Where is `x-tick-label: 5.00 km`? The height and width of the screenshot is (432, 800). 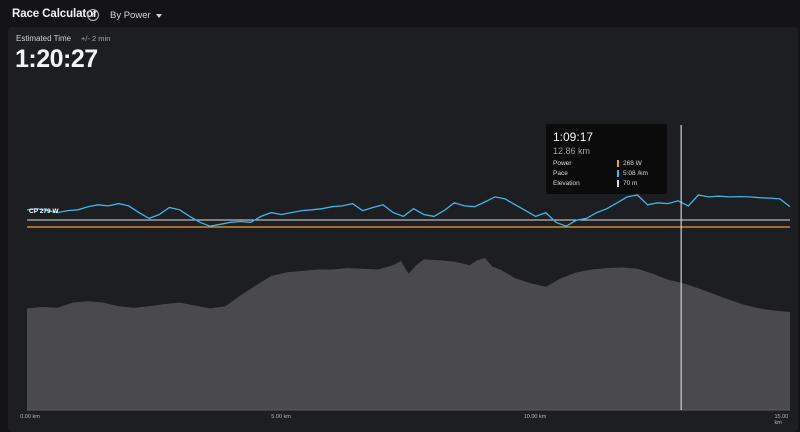
x-tick-label: 5.00 km is located at coordinates (281, 417).